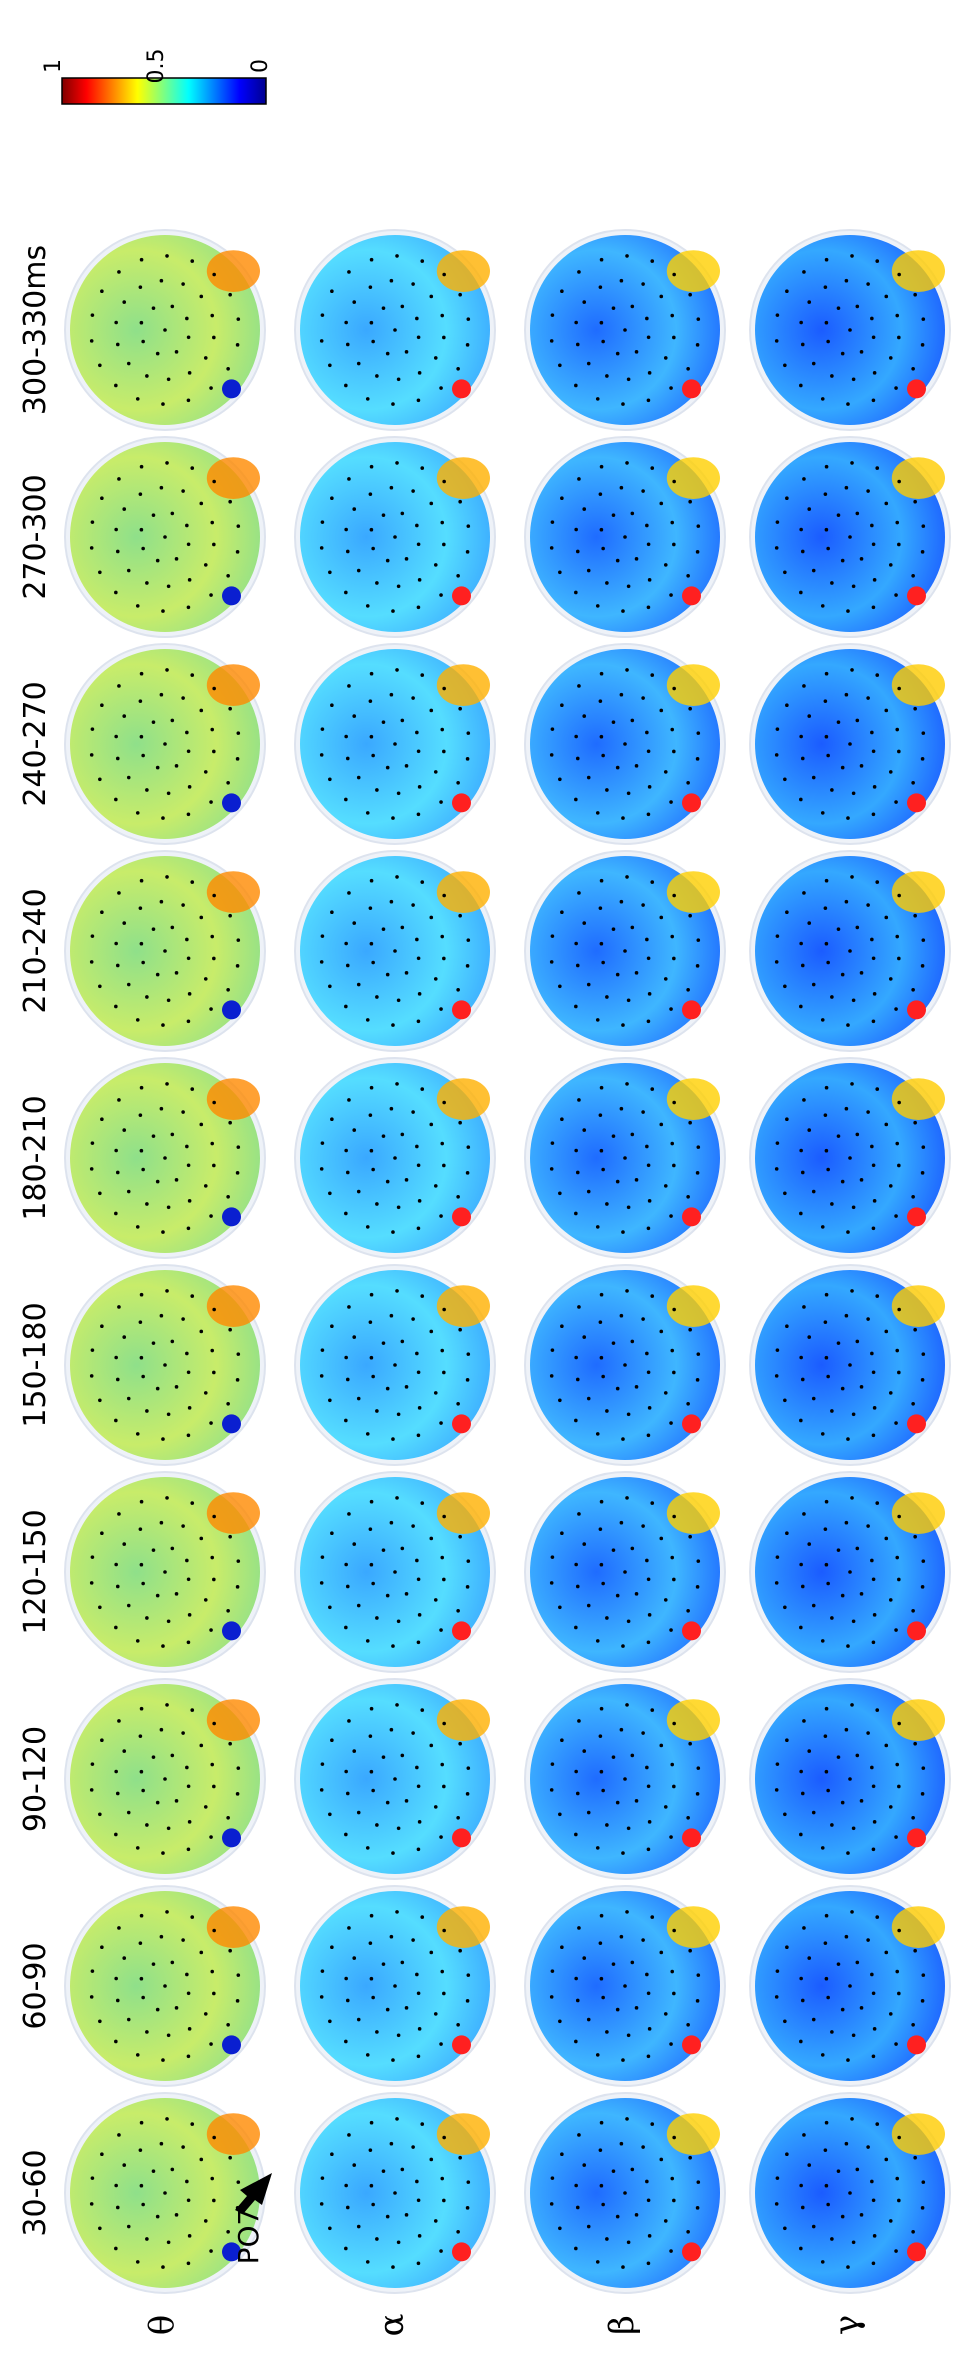 Image resolution: width=970 pixels, height=2358 pixels. I want to click on time-window-label: 60-90, so click(35, 1985).